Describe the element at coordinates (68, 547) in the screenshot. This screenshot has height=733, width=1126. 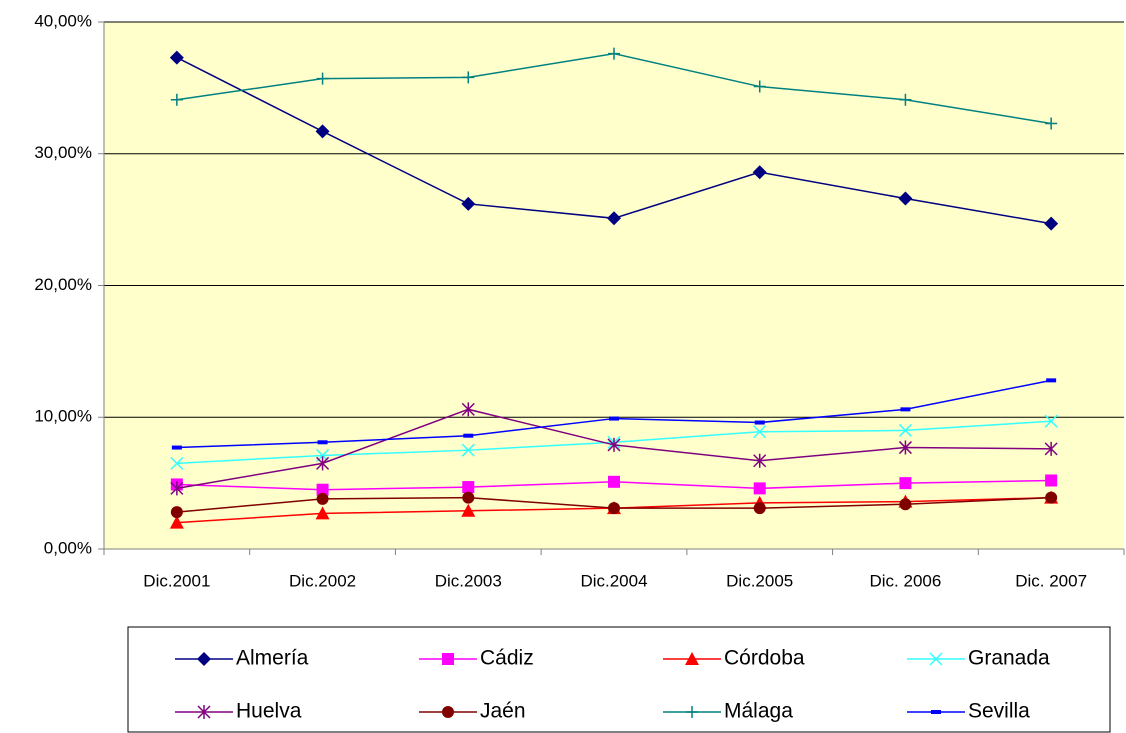
I see `y-tick-label: 0,00%` at that location.